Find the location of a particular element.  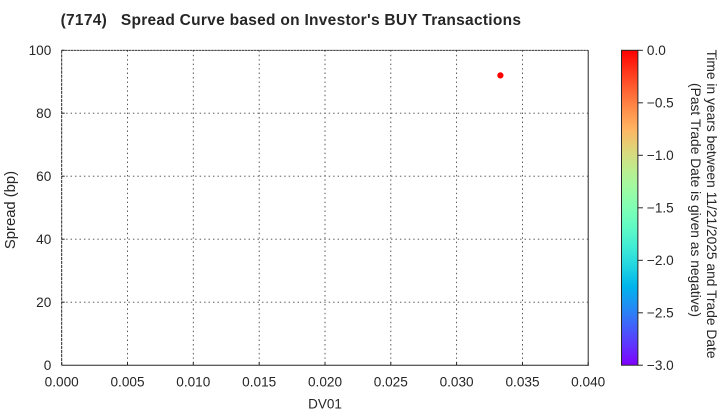

svg-text: 100 is located at coordinates (40, 50).